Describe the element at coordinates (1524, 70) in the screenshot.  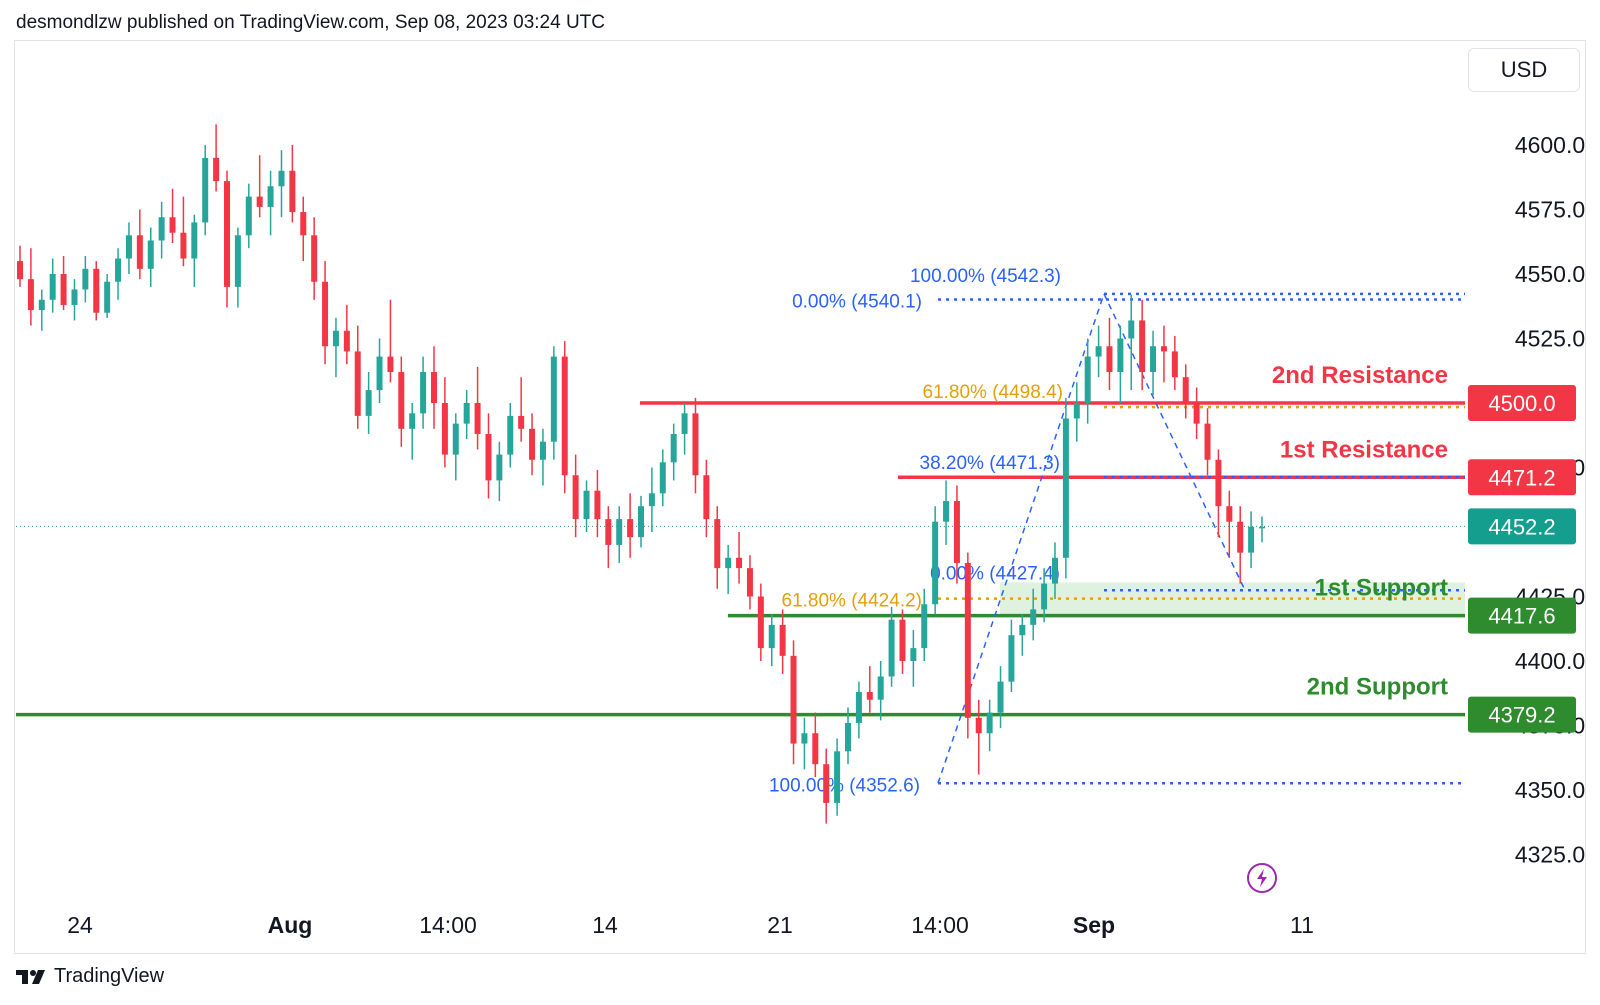
I see `currency-selector: USD` at that location.